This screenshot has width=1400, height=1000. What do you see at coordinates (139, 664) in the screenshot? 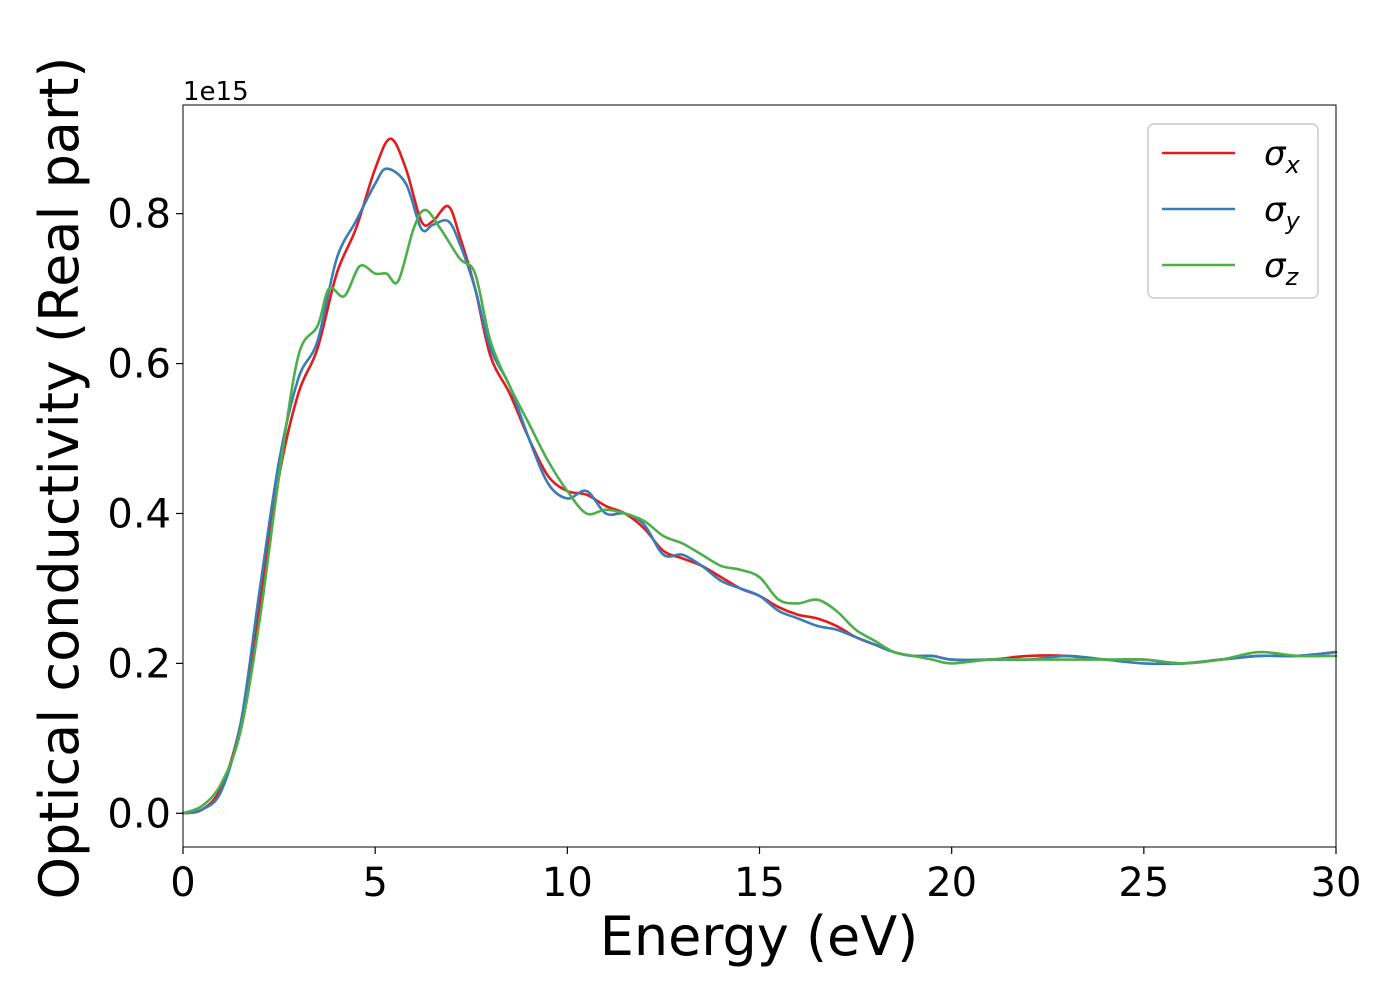
I see `y-tick-label: 0.2` at bounding box center [139, 664].